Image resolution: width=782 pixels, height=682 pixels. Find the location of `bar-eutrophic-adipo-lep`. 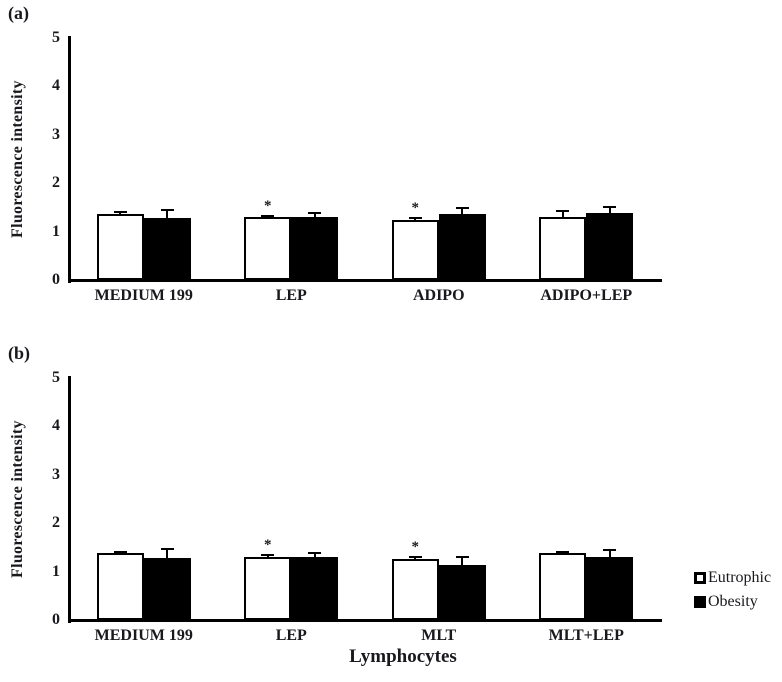

bar-eutrophic-adipo-lep is located at coordinates (563, 248).